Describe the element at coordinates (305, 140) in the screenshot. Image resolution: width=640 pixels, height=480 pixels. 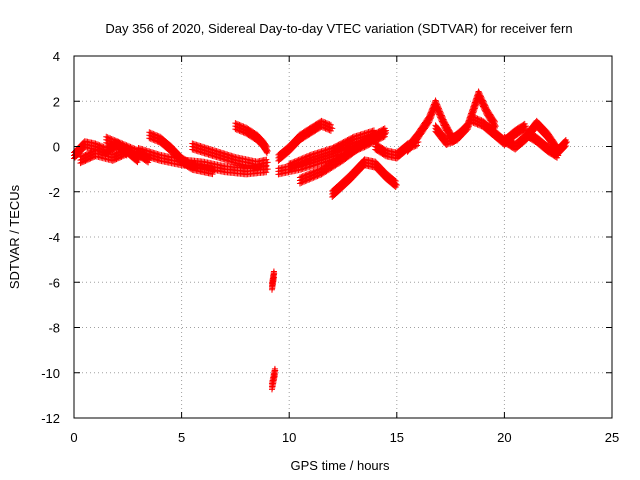
I see `series-t9` at that location.